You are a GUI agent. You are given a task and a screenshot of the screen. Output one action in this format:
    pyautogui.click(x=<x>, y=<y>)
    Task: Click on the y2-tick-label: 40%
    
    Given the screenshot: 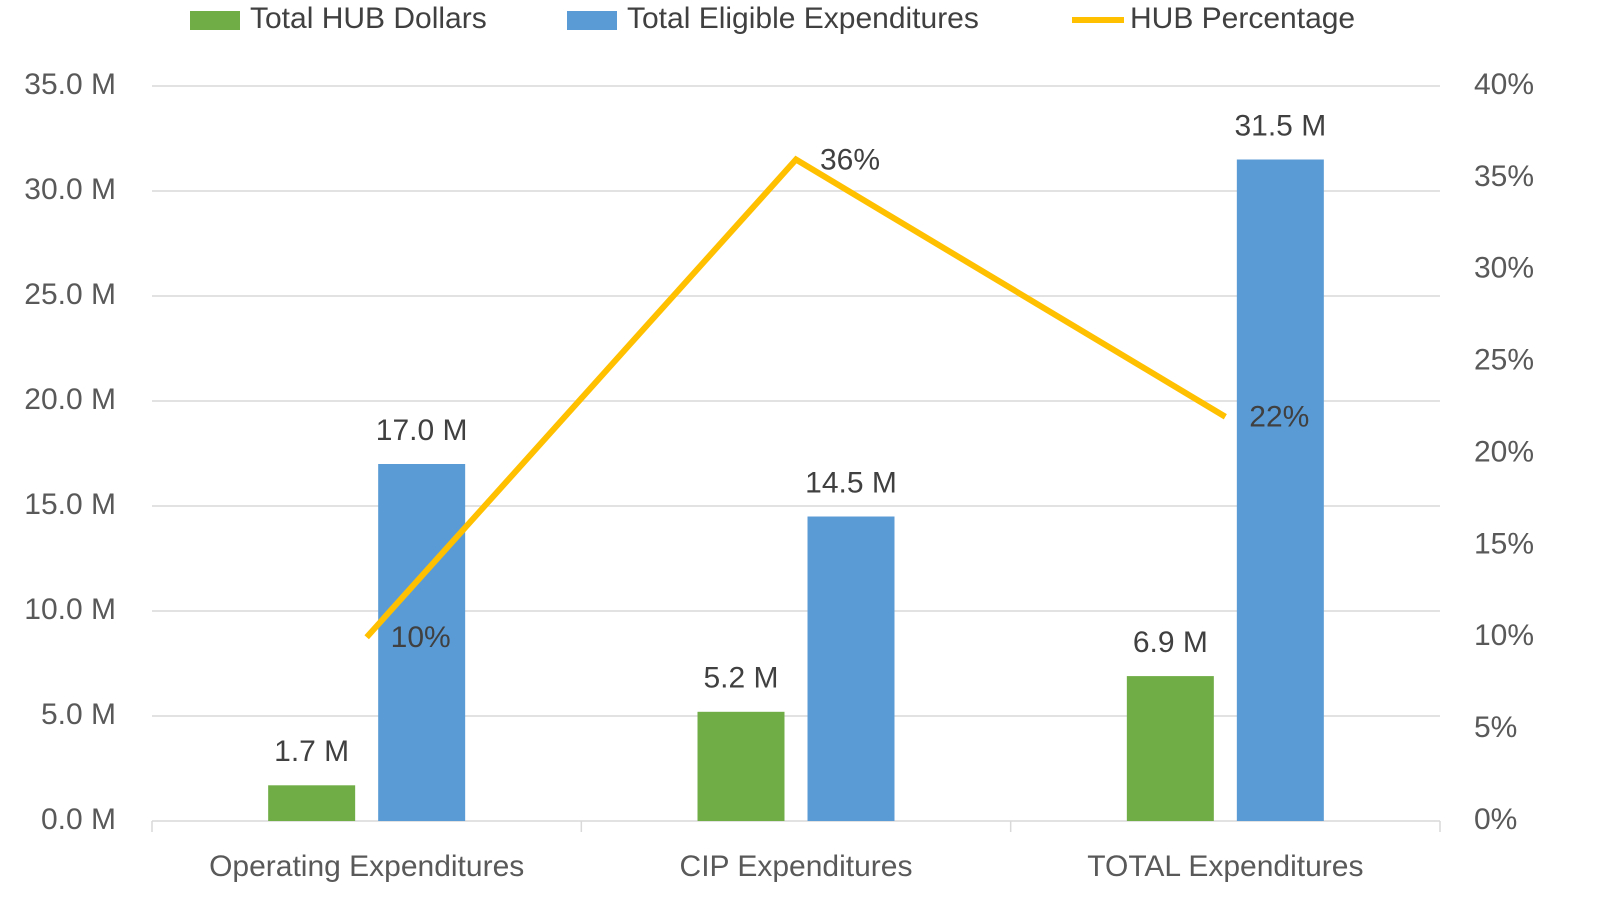 What is the action you would take?
    pyautogui.click(x=1504, y=84)
    